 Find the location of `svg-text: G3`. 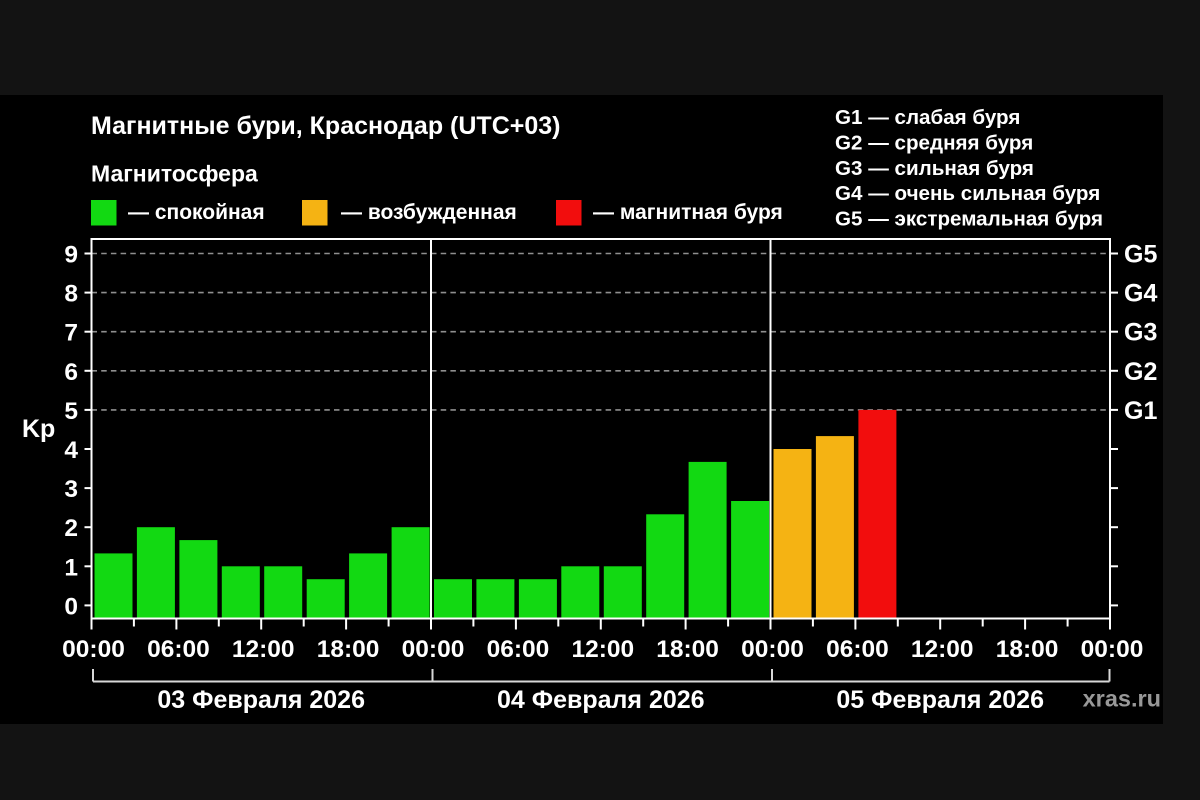

svg-text: G3 is located at coordinates (1140, 333).